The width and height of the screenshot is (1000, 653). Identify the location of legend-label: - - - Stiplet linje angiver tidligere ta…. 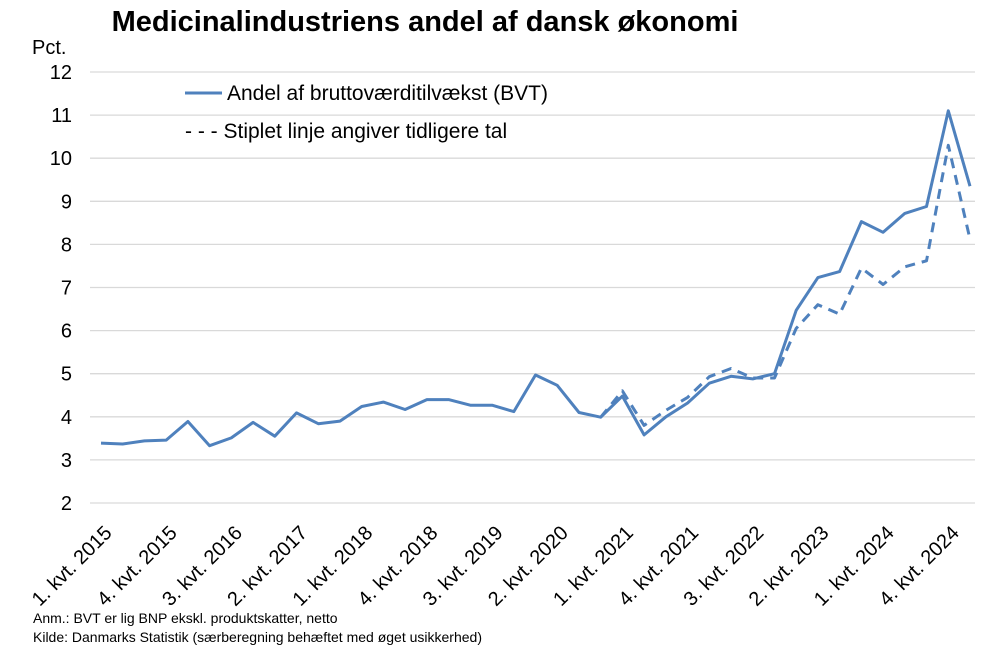
(346, 131).